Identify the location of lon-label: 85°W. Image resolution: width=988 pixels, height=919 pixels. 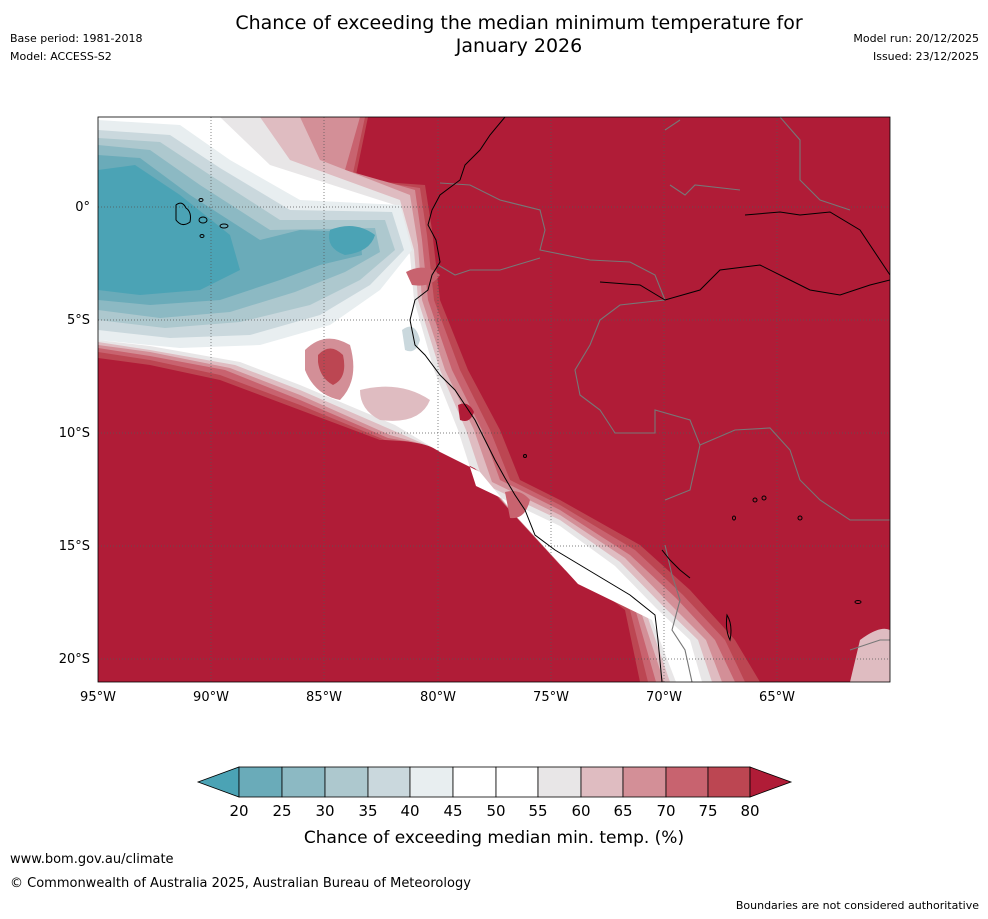
(324, 697).